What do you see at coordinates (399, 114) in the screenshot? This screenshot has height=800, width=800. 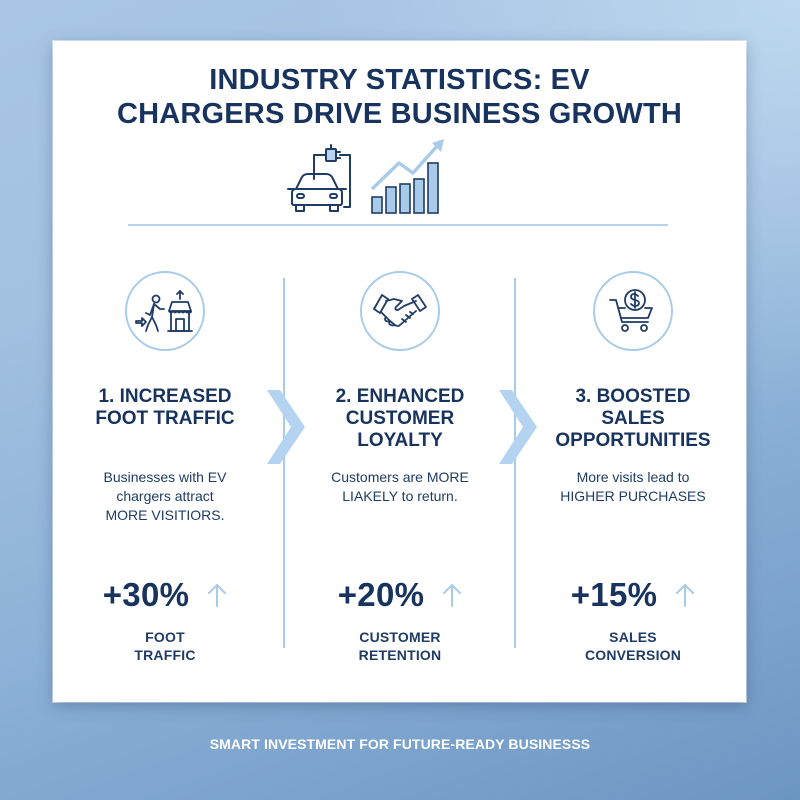 I see `title-line-2: CHARGERS DRIVE BUSINESS GROWTH` at bounding box center [399, 114].